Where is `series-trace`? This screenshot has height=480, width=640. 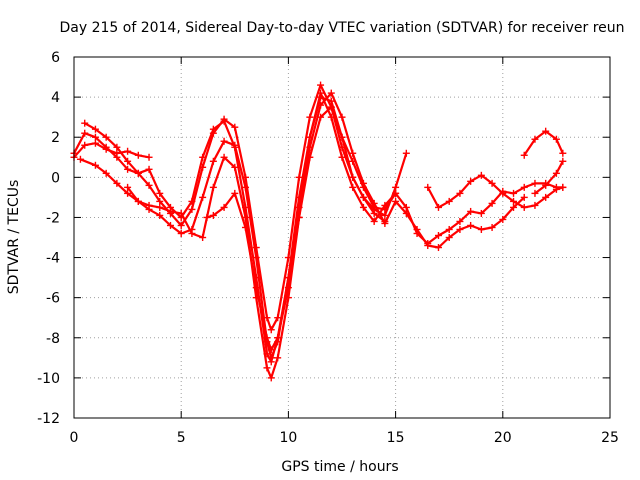 series-trace is located at coordinates (495, 191).